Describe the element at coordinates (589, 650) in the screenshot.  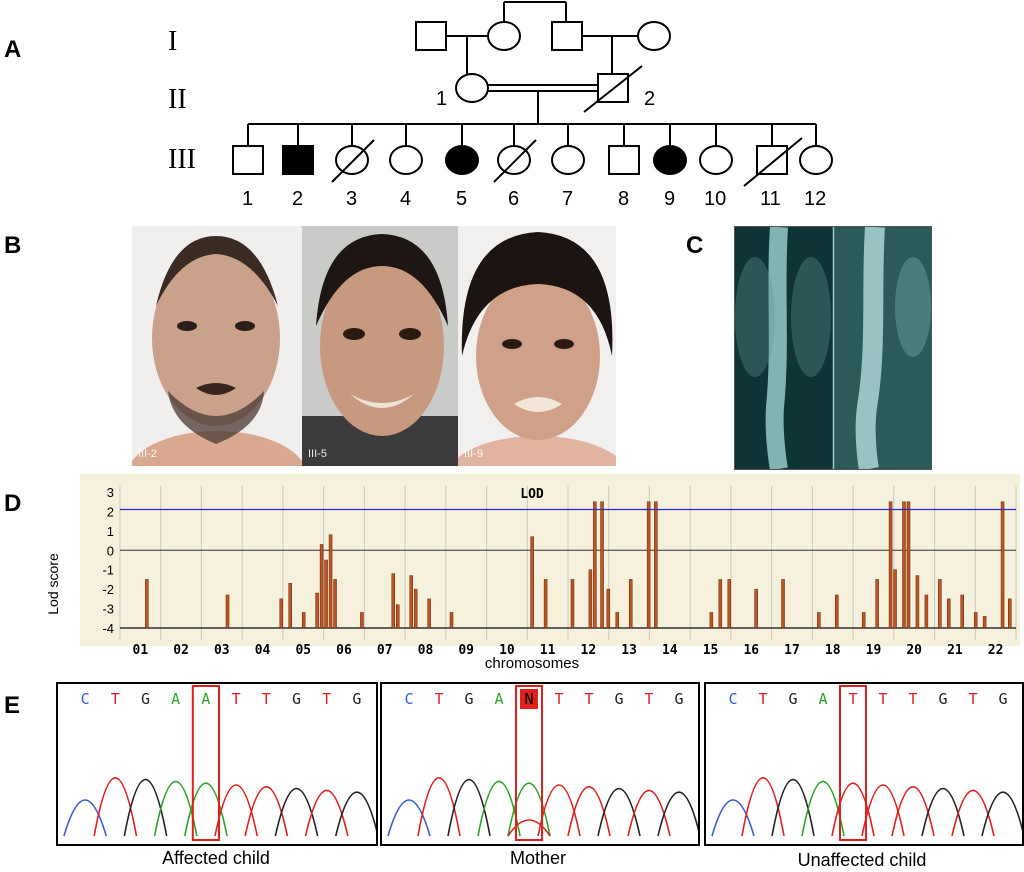
I see `lod-x-tick-label: 12` at that location.